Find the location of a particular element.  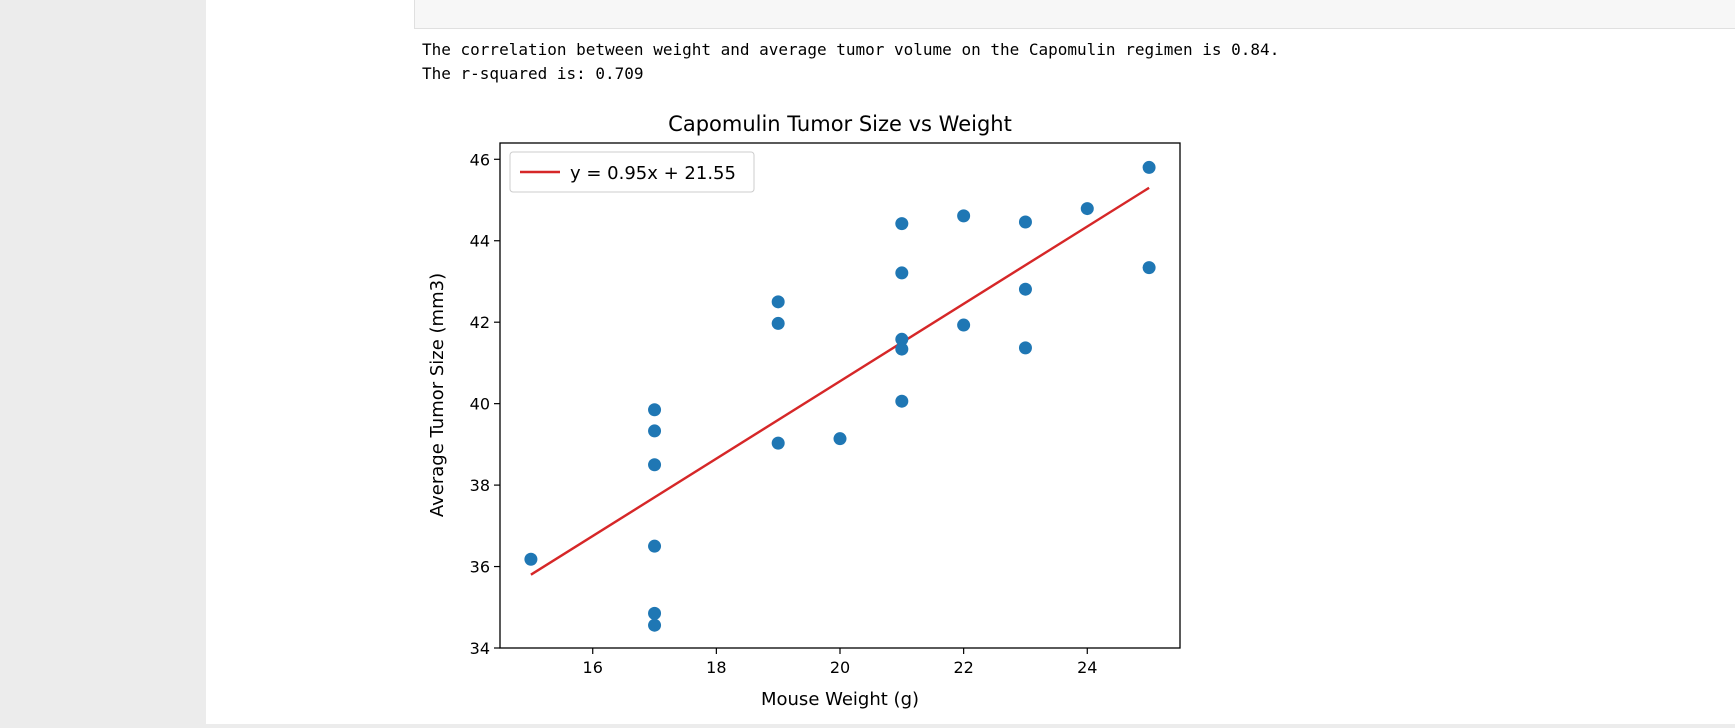

y-tick-label: 40 is located at coordinates (480, 404).